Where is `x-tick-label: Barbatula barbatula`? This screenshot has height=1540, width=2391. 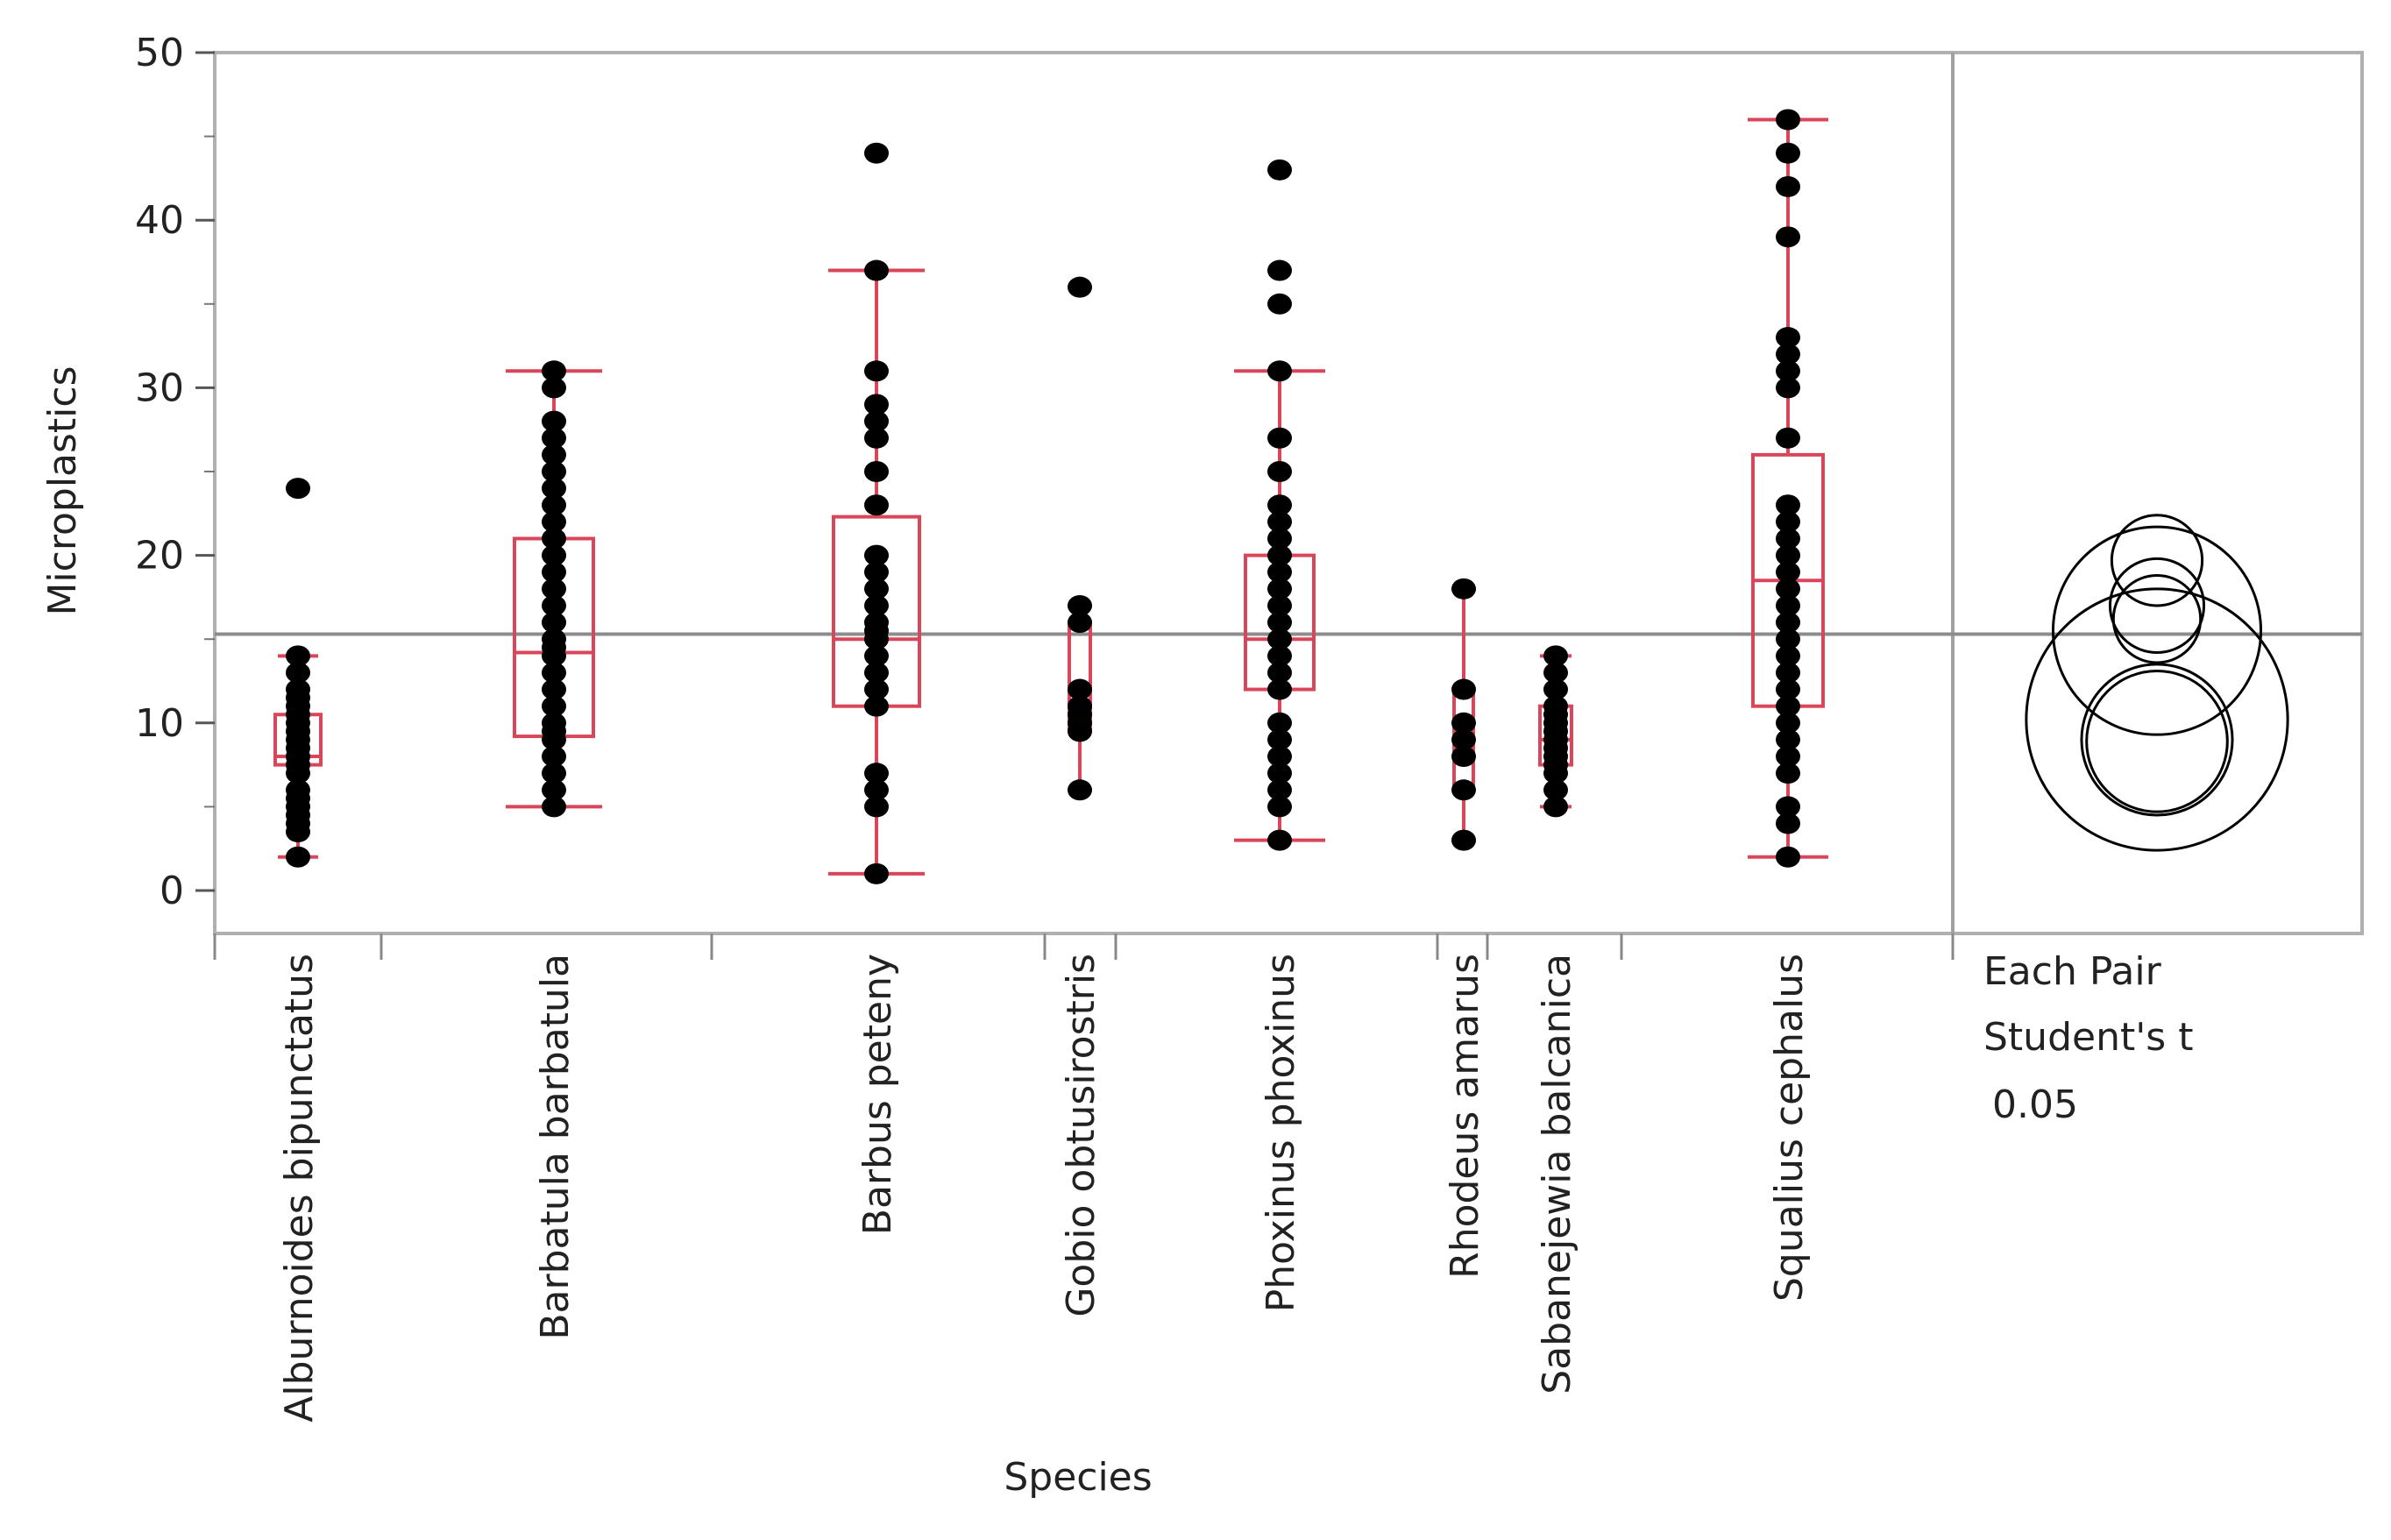
x-tick-label: Barbatula barbatula is located at coordinates (555, 1147).